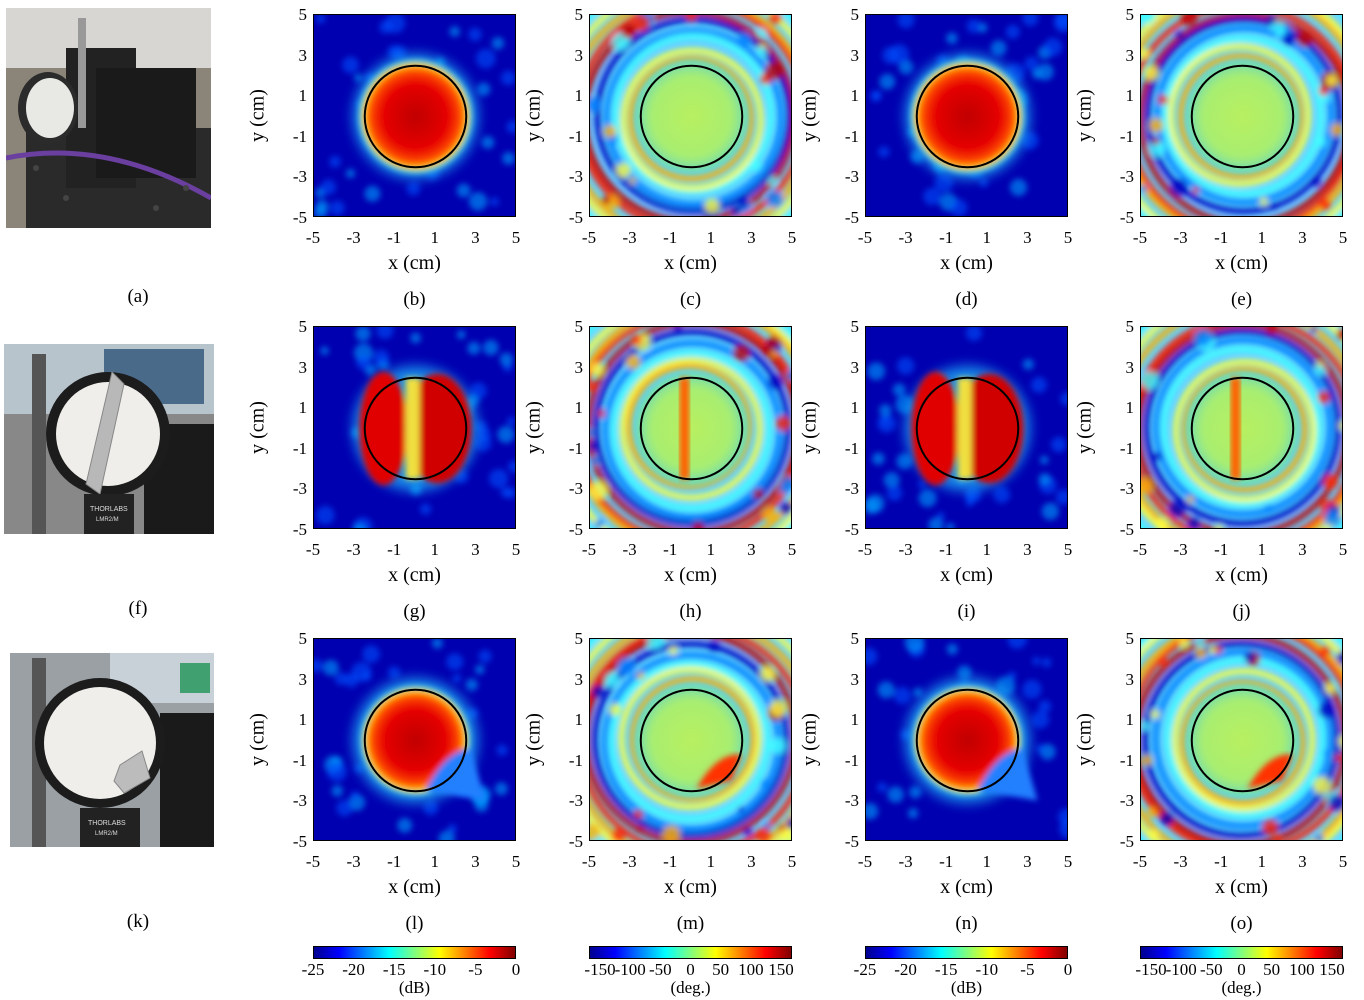 Image resolution: width=1364 pixels, height=1000 pixels. I want to click on colorbar-unit-label: (dB), so click(966, 987).